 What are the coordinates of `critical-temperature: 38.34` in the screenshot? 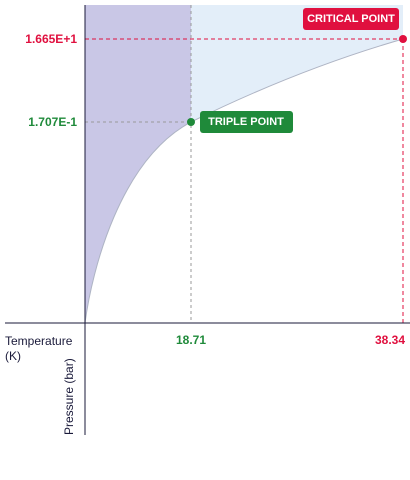 It's located at (390, 340).